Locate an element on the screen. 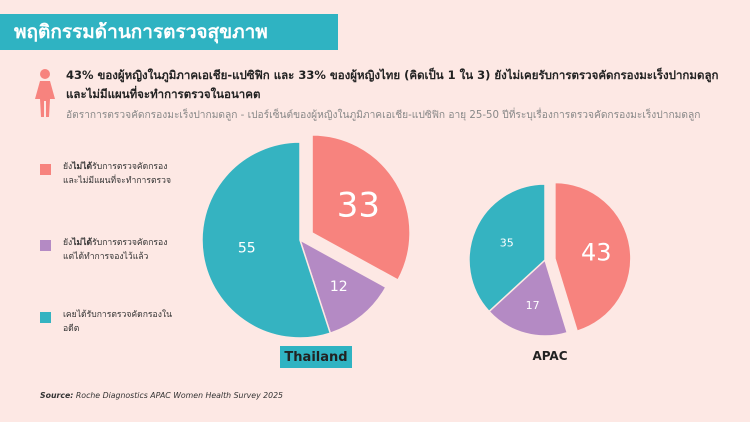 The height and width of the screenshot is (422, 750). pie-slice-thailand-screened is located at coordinates (266, 240).